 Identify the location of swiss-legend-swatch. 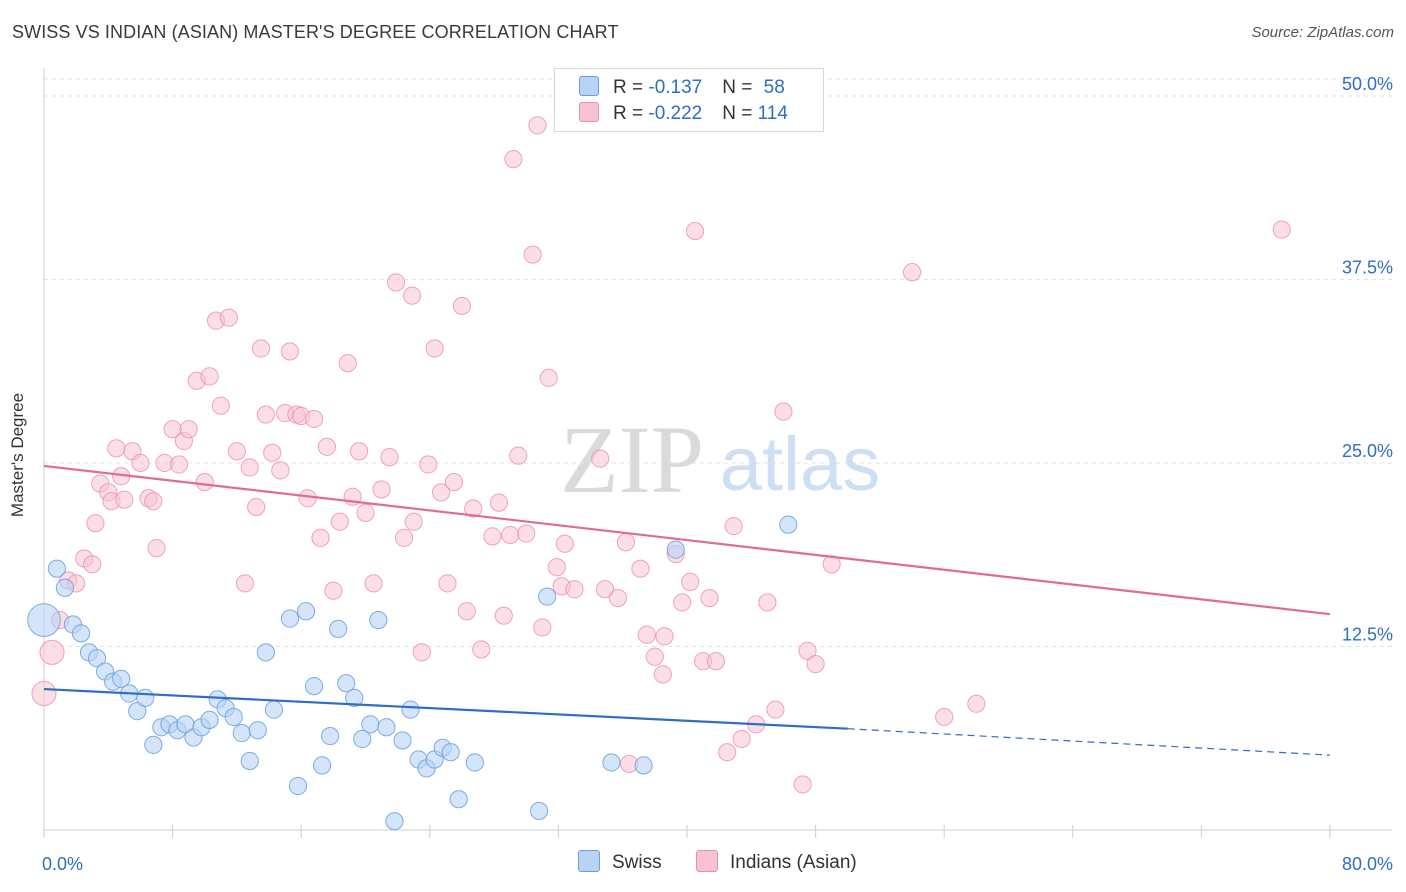
(589, 861).